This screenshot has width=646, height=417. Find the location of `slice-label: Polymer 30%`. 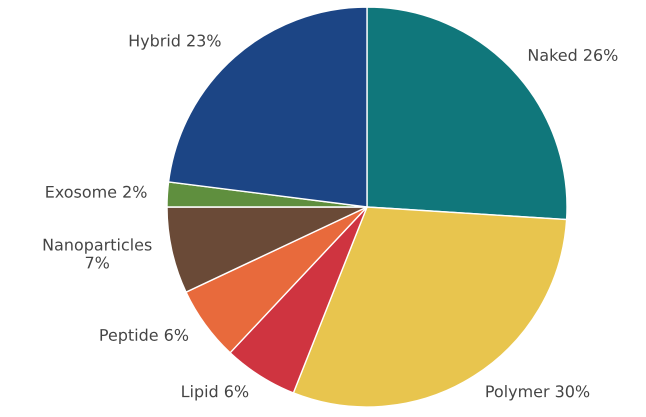

slice-label: Polymer 30% is located at coordinates (538, 392).